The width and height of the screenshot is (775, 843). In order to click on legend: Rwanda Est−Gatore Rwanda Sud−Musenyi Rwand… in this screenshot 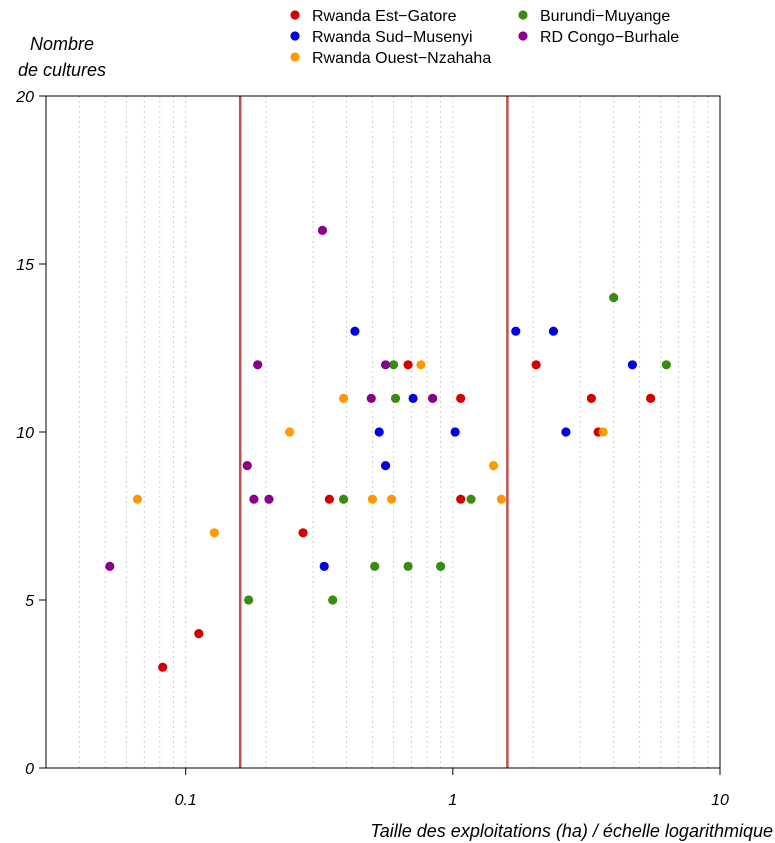, I will do `click(484, 37)`.